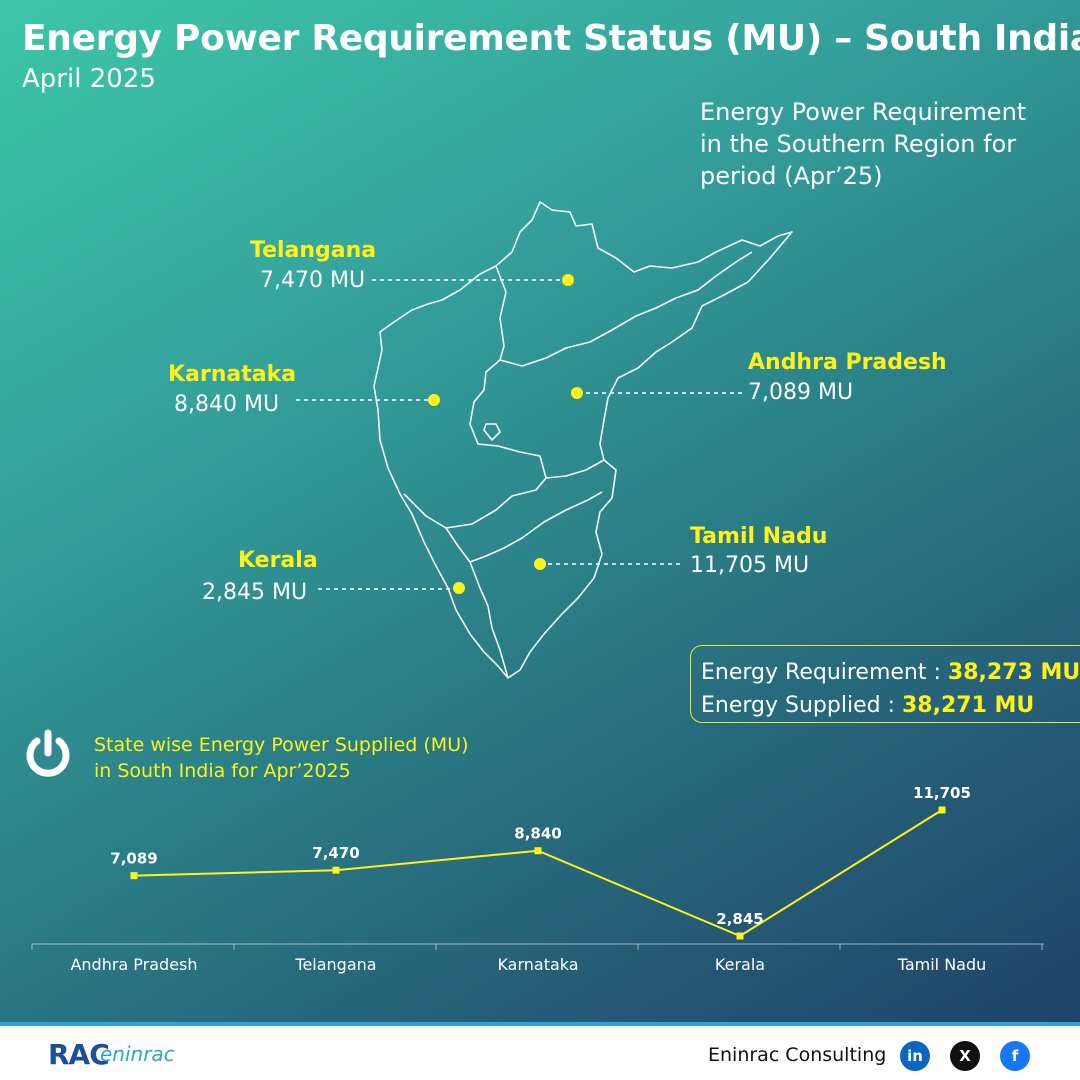 Image resolution: width=1080 pixels, height=1080 pixels. Describe the element at coordinates (79, 1054) in the screenshot. I see `logo-main: RAC` at that location.